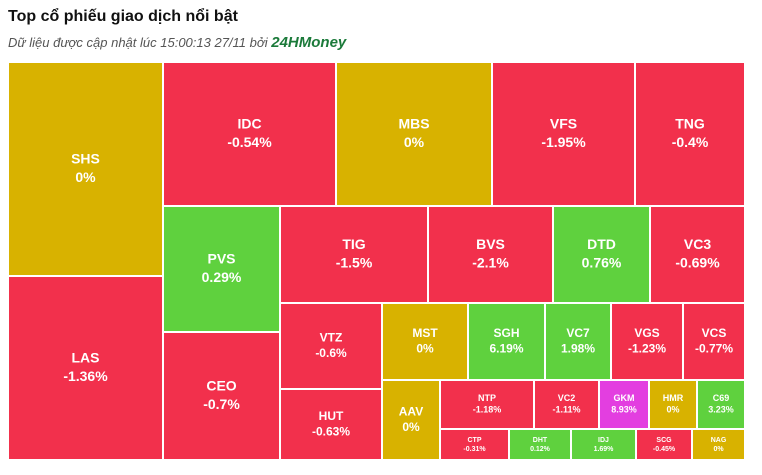 This screenshot has height=475, width=762. Describe the element at coordinates (413, 124) in the screenshot. I see `tile-label: MBS` at that location.